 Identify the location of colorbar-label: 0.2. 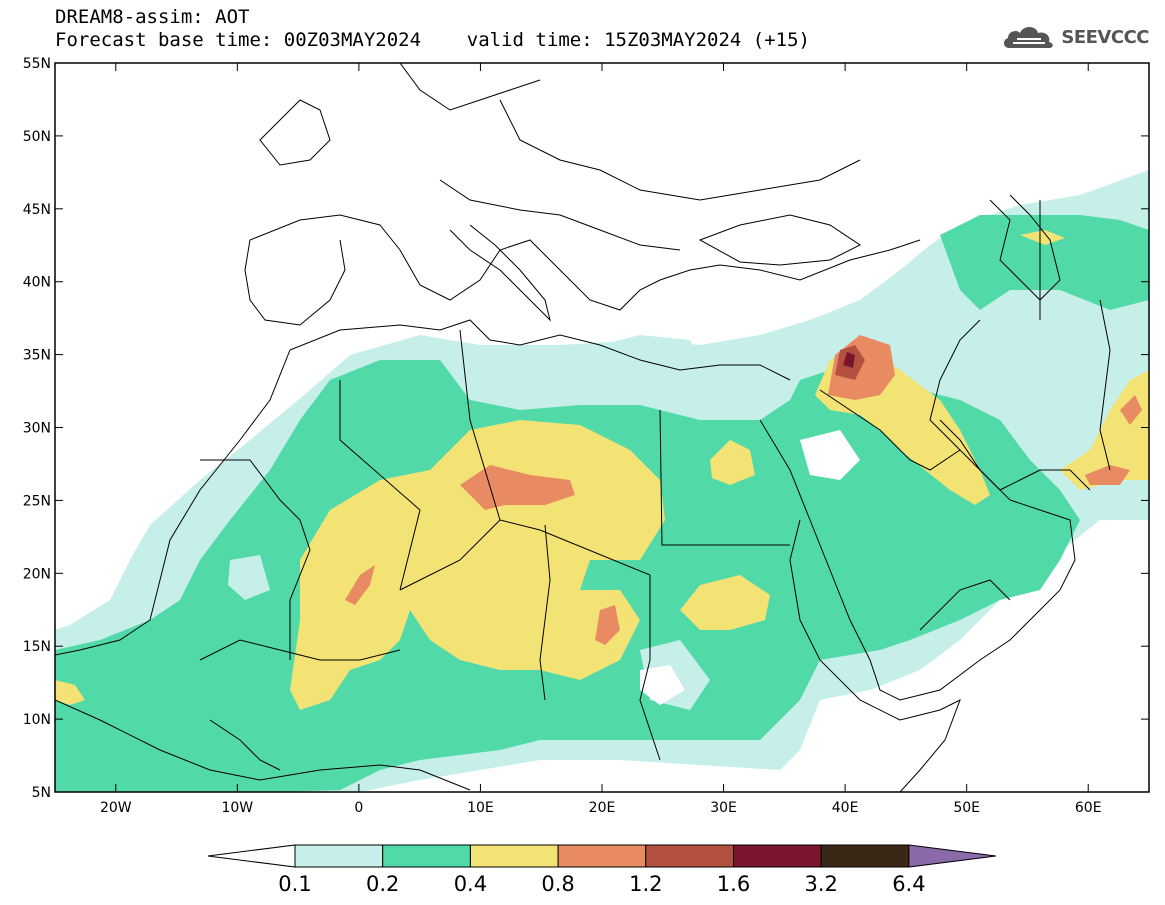
(382, 884).